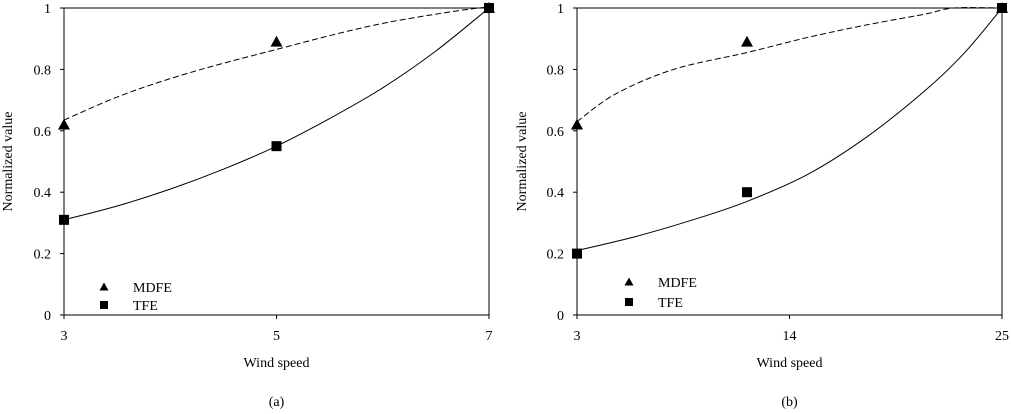 The height and width of the screenshot is (414, 1011). Describe the element at coordinates (790, 336) in the screenshot. I see `x-tick-label: 14` at that location.